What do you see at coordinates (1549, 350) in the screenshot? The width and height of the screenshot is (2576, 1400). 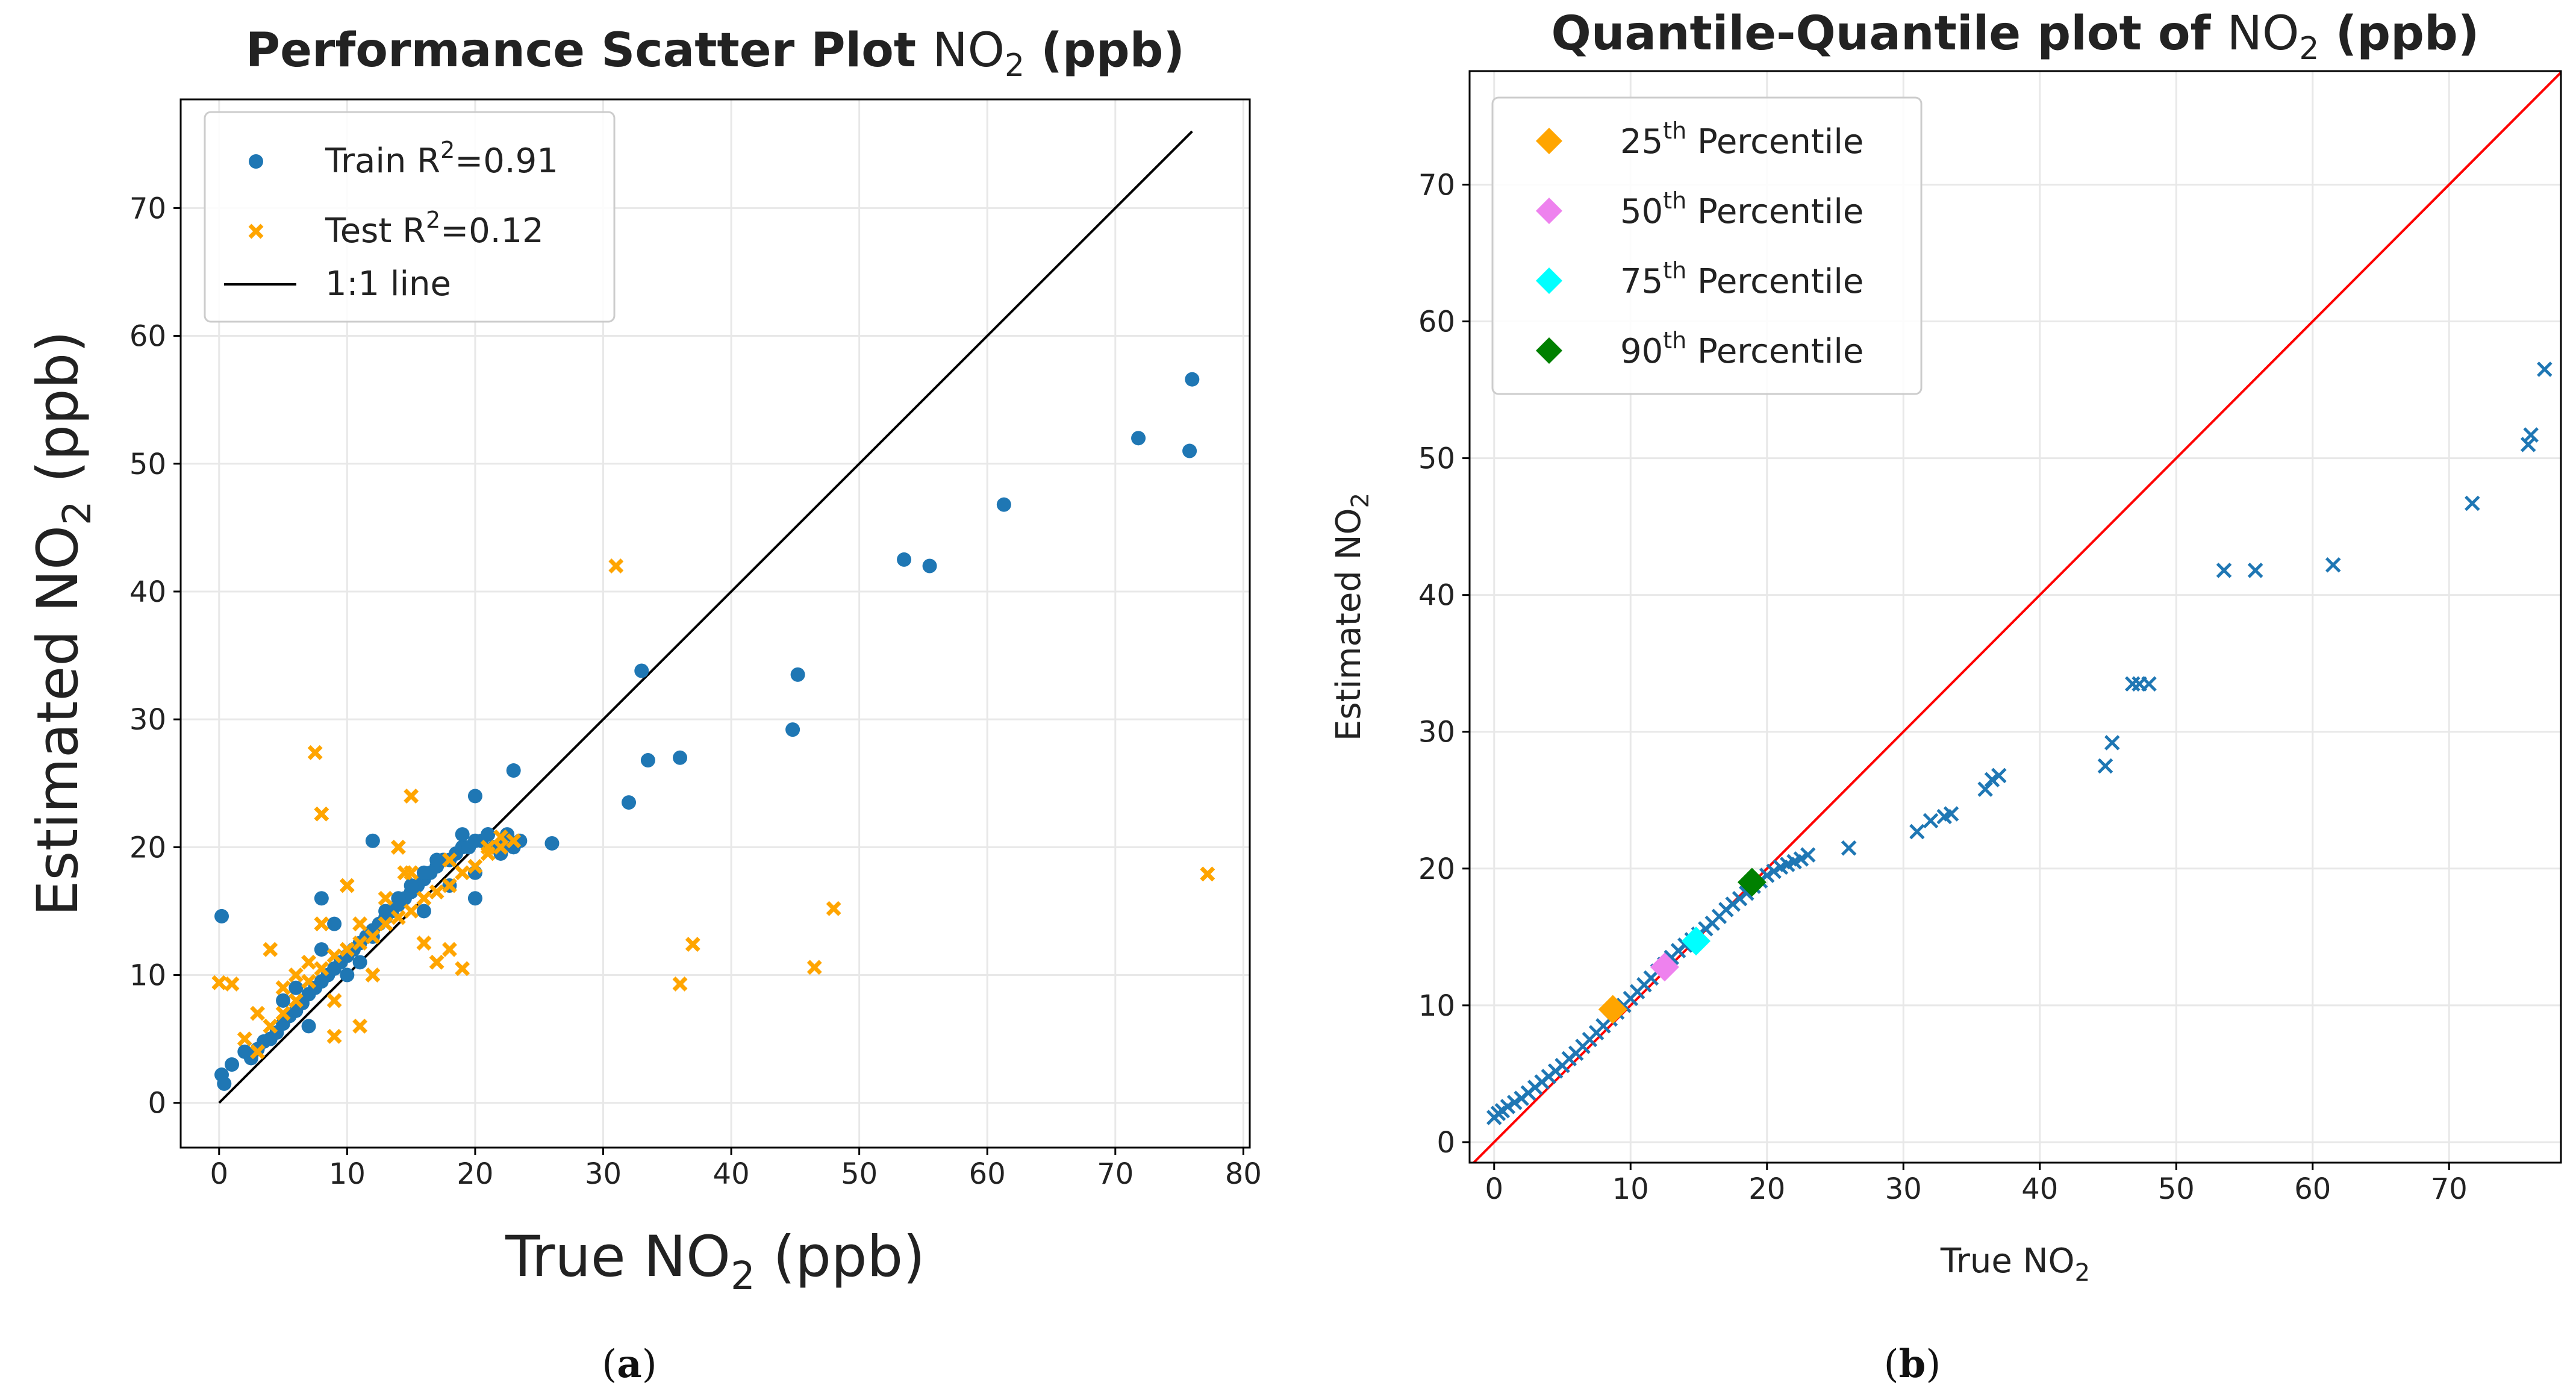 I see `legend-diamond-marker` at bounding box center [1549, 350].